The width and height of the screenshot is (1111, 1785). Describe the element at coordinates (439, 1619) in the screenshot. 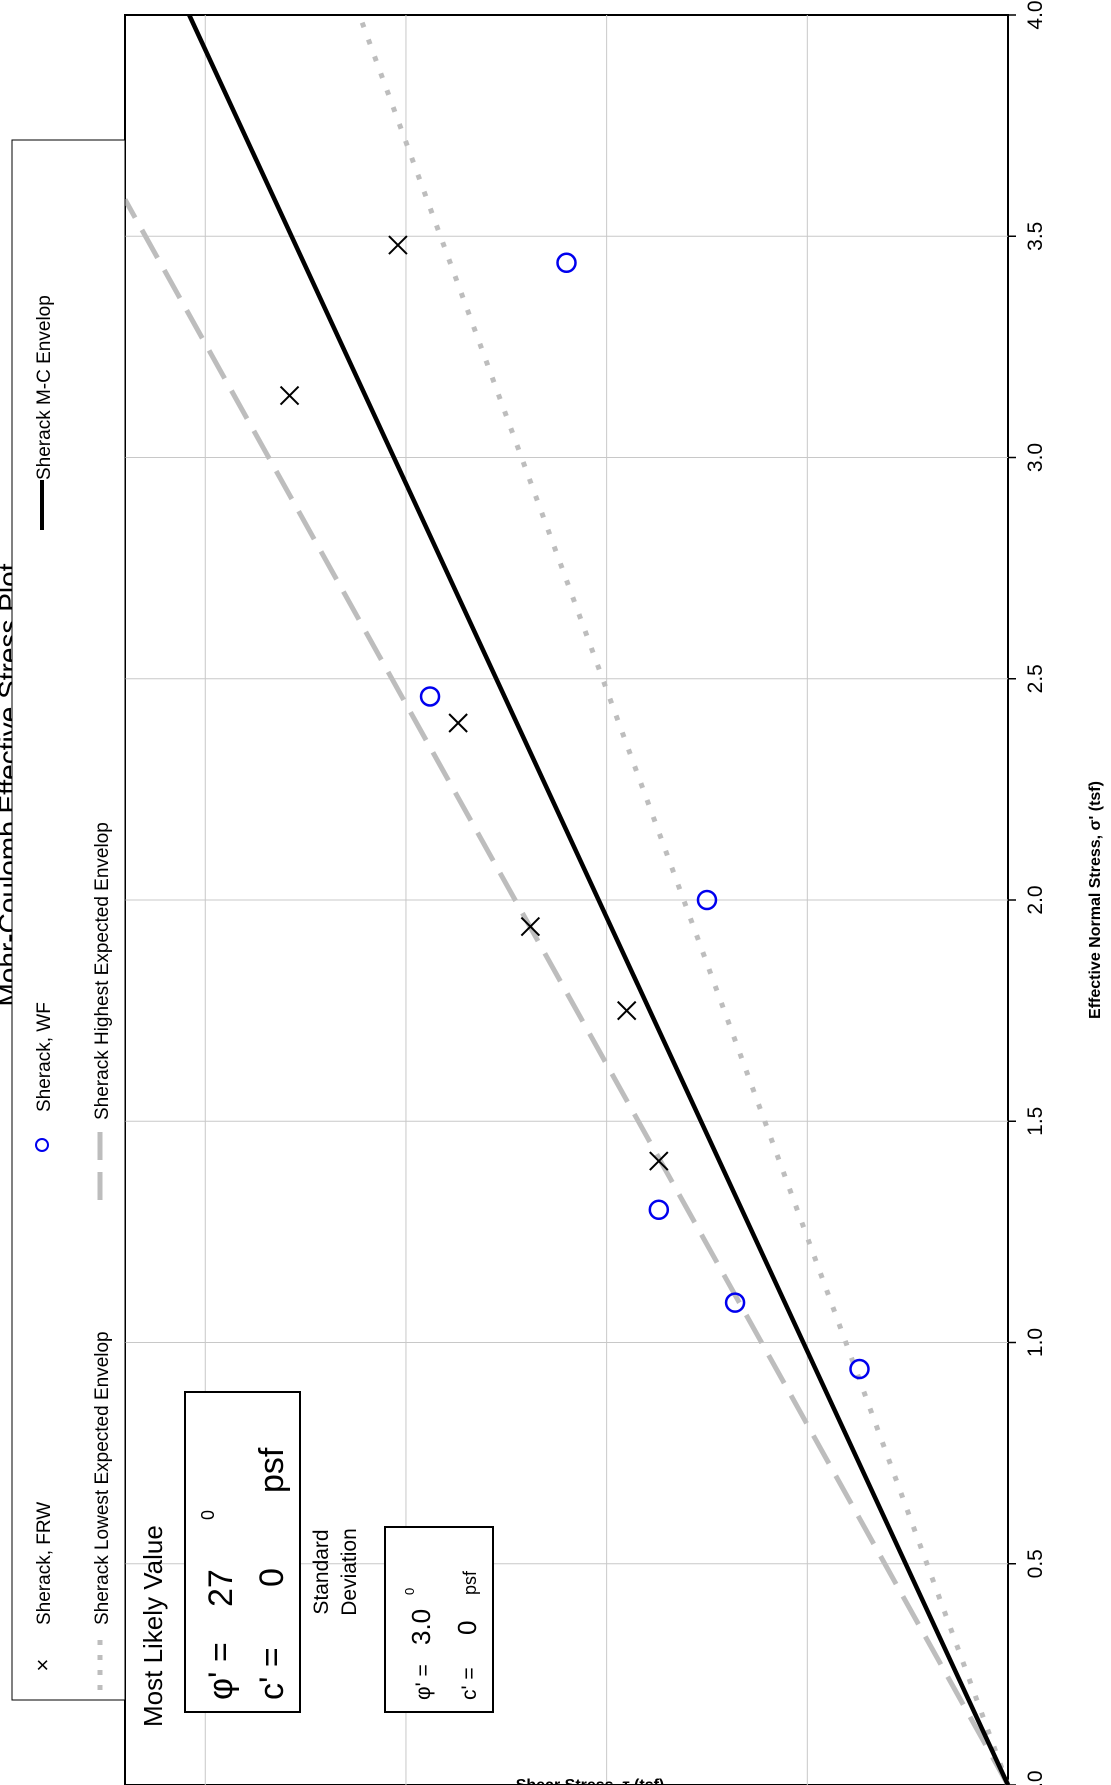

I see `std-dev-box` at that location.